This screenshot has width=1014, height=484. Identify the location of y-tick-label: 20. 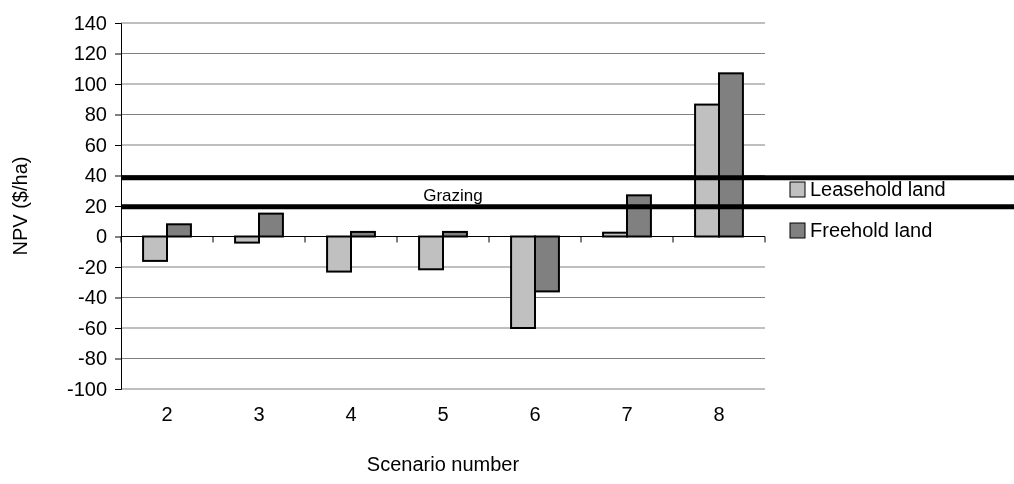
(95, 205).